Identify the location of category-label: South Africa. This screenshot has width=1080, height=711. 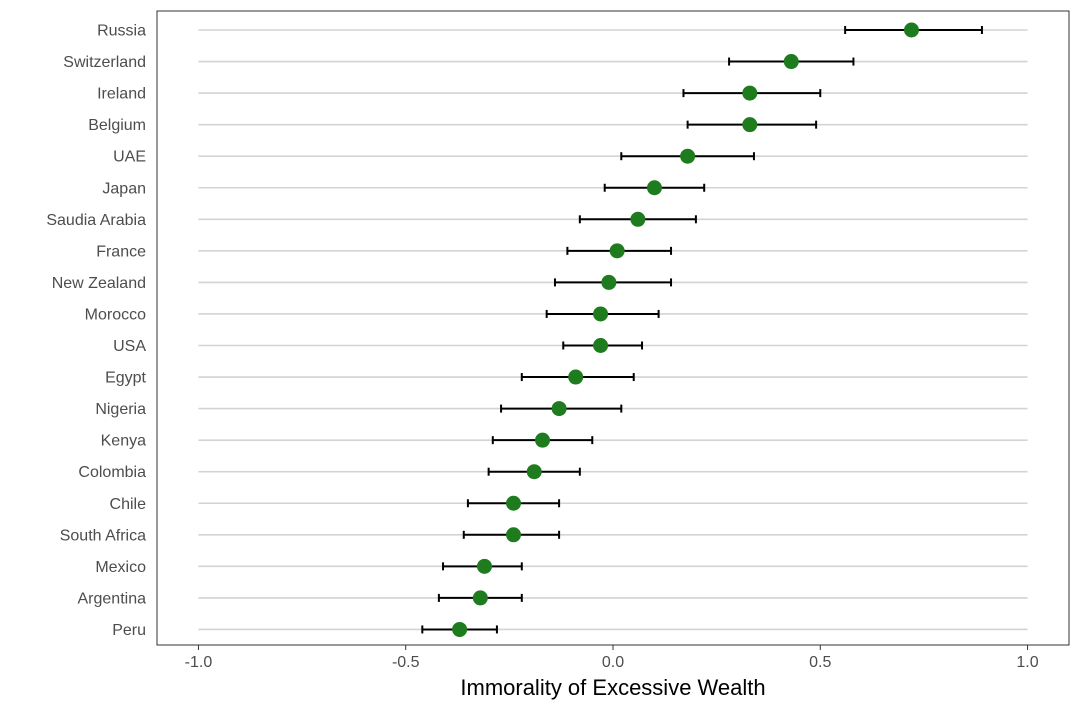
(103, 535).